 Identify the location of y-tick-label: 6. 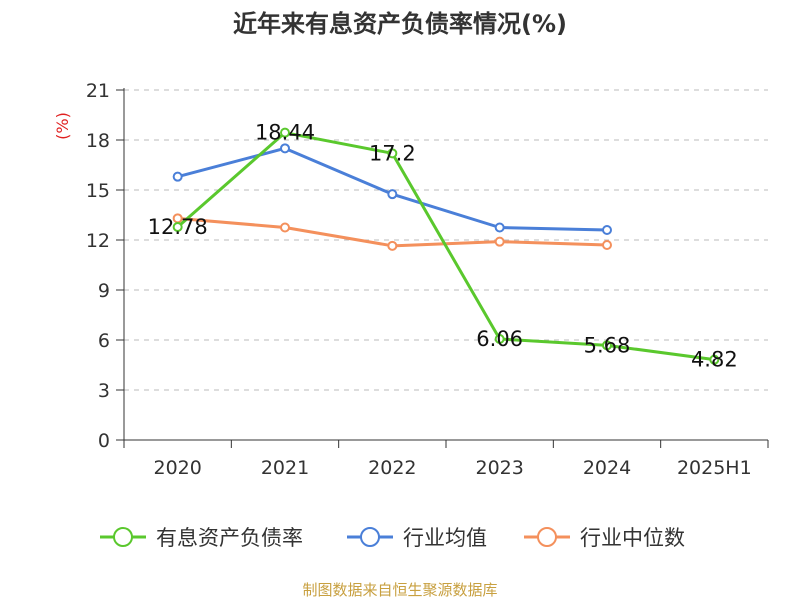
(104, 341).